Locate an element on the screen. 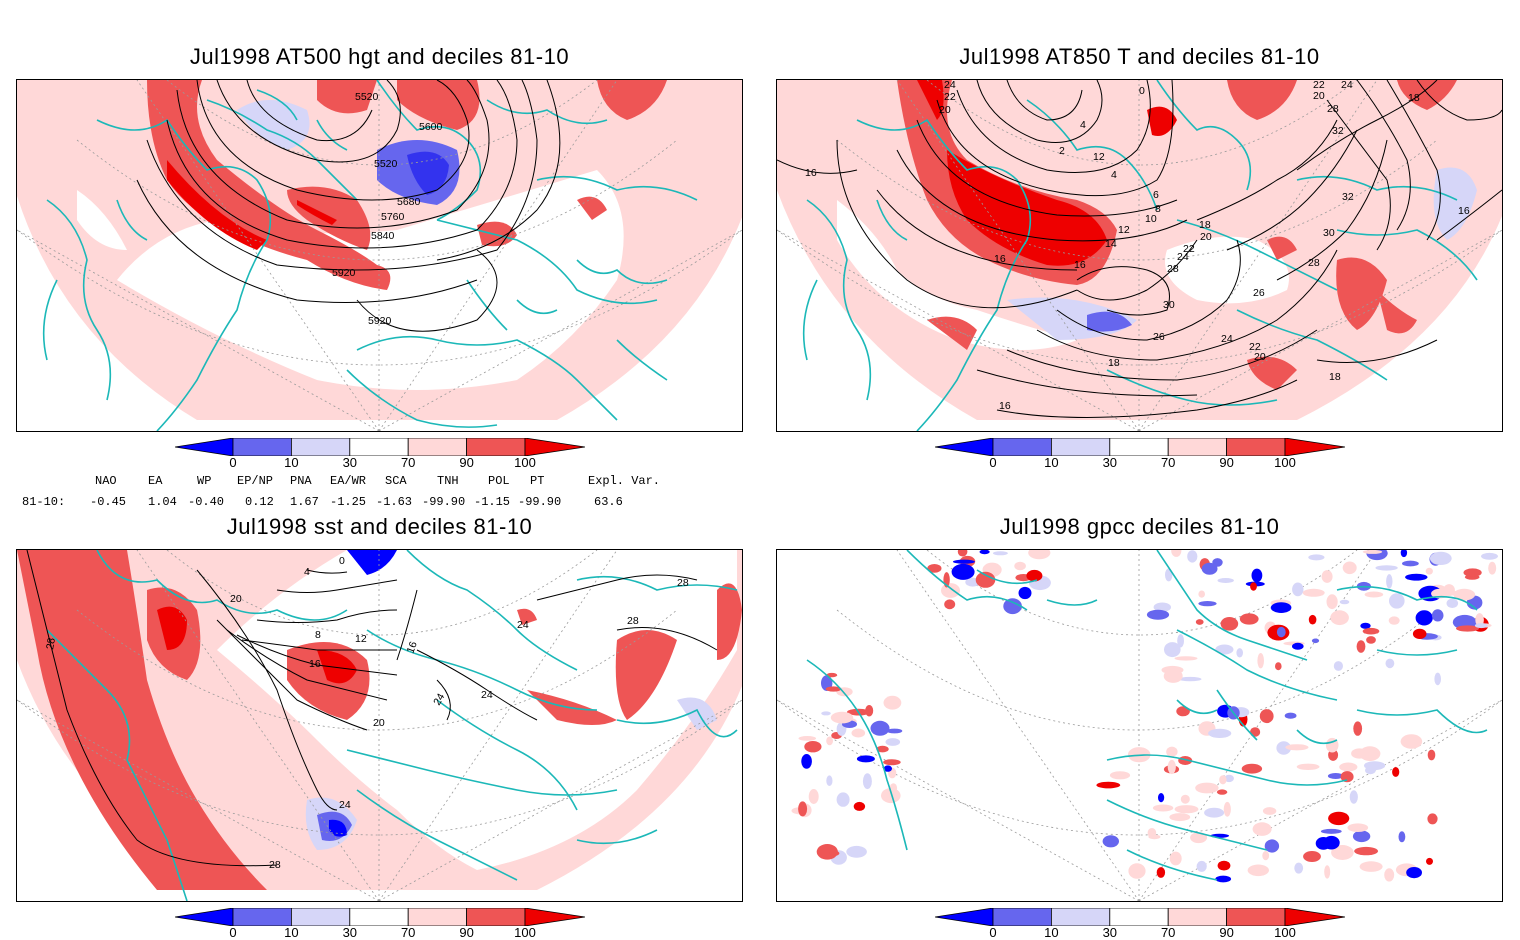 This screenshot has width=1520, height=940. tele-value: 63.6 is located at coordinates (608, 502).